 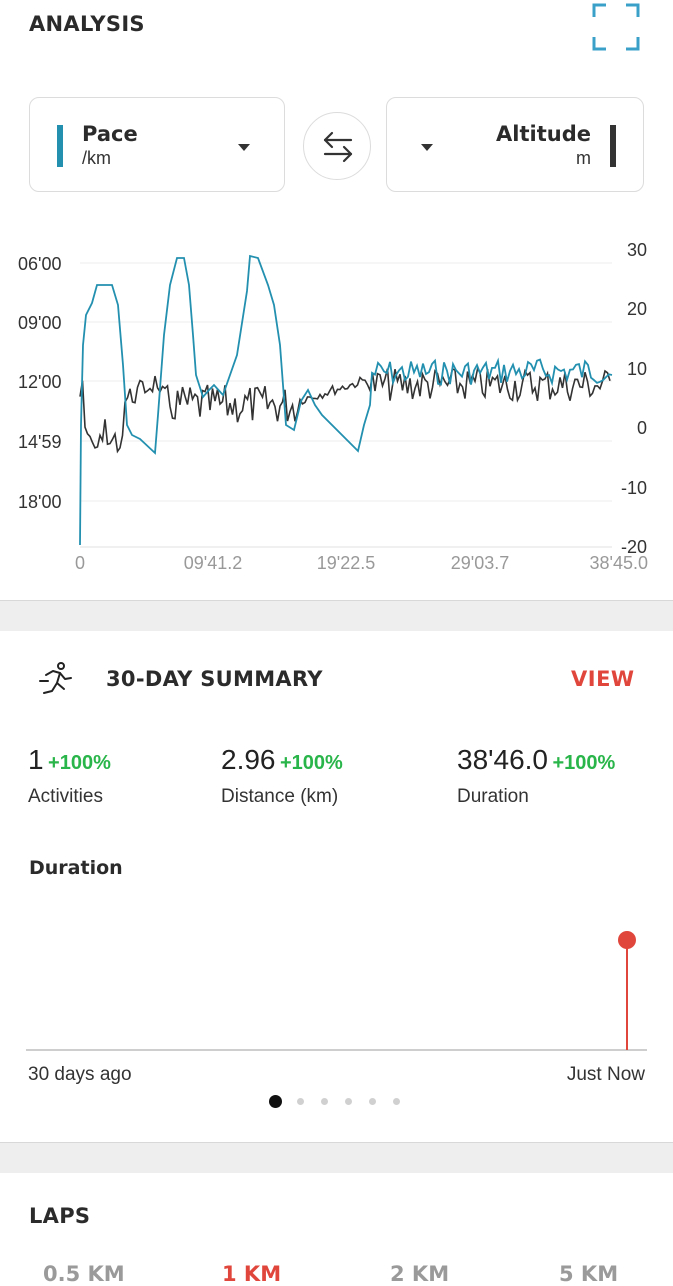 What do you see at coordinates (637, 369) in the screenshot?
I see `right-tick-label: 10` at bounding box center [637, 369].